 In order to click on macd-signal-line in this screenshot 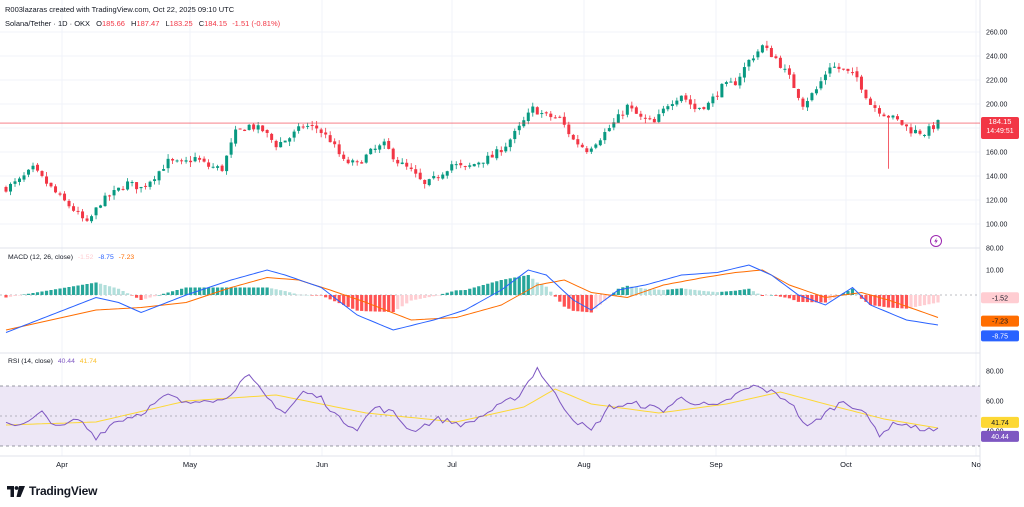, I will do `click(472, 300)`.